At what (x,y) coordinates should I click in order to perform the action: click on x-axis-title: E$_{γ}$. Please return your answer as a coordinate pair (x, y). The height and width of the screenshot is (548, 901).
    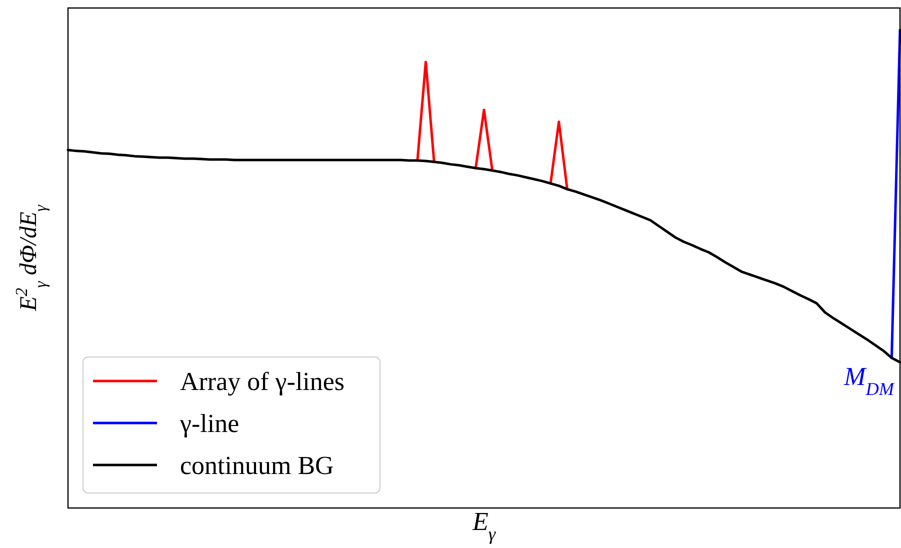
    Looking at the image, I should click on (483, 525).